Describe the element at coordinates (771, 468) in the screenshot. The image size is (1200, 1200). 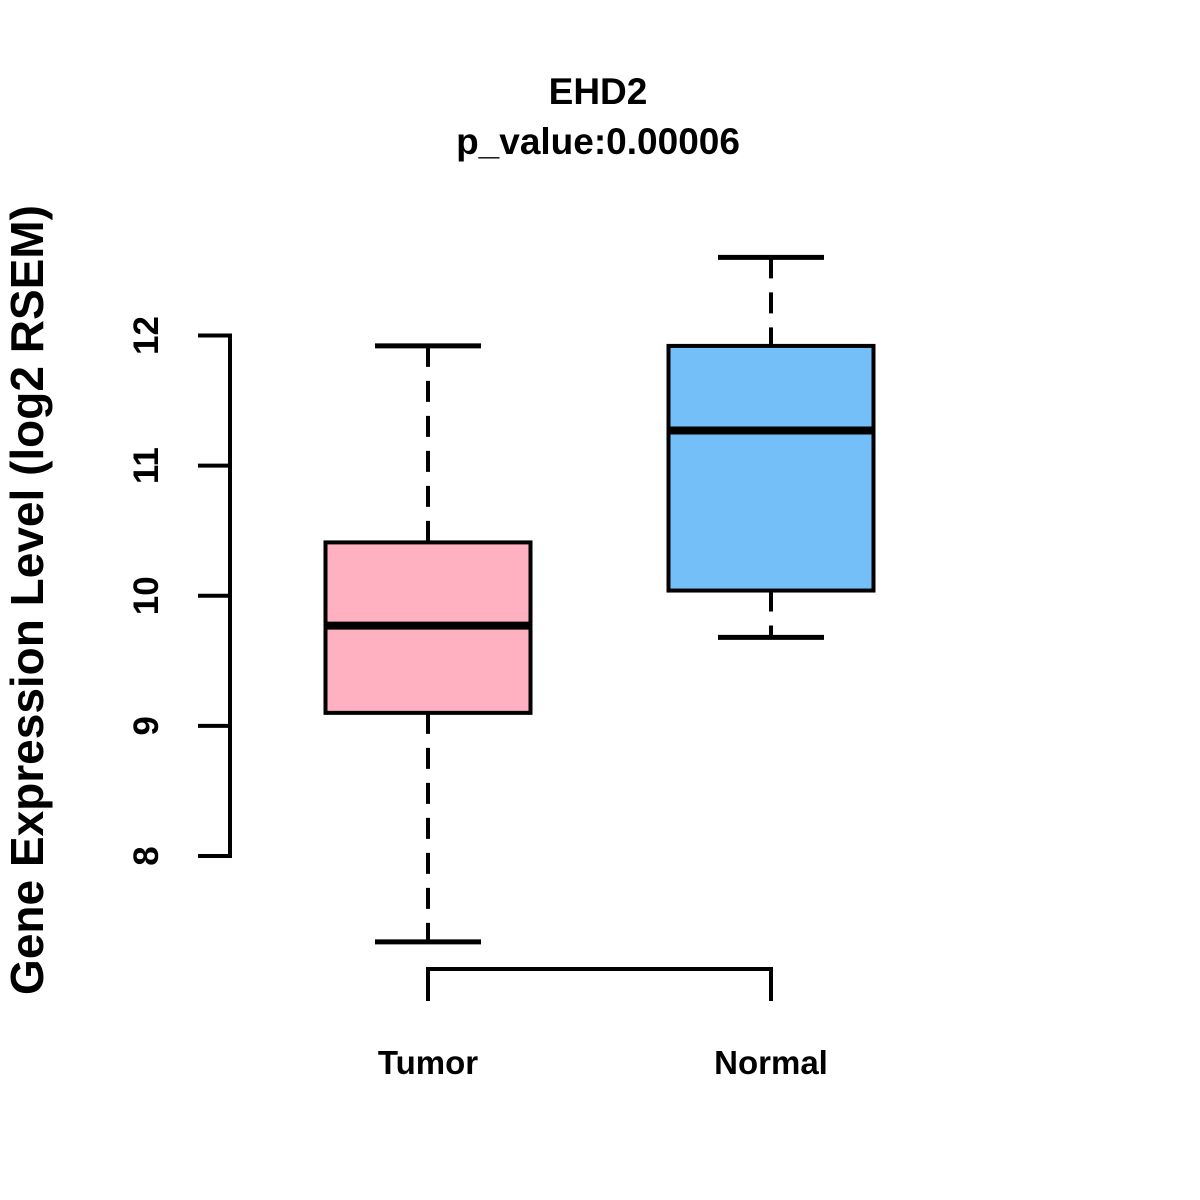
I see `iqr-box` at that location.